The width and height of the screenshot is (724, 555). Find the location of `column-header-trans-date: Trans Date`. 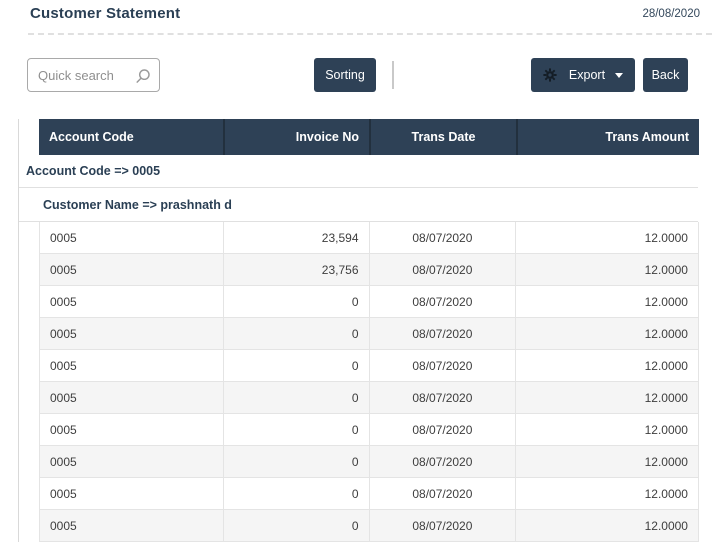

column-header-trans-date: Trans Date is located at coordinates (442, 137).